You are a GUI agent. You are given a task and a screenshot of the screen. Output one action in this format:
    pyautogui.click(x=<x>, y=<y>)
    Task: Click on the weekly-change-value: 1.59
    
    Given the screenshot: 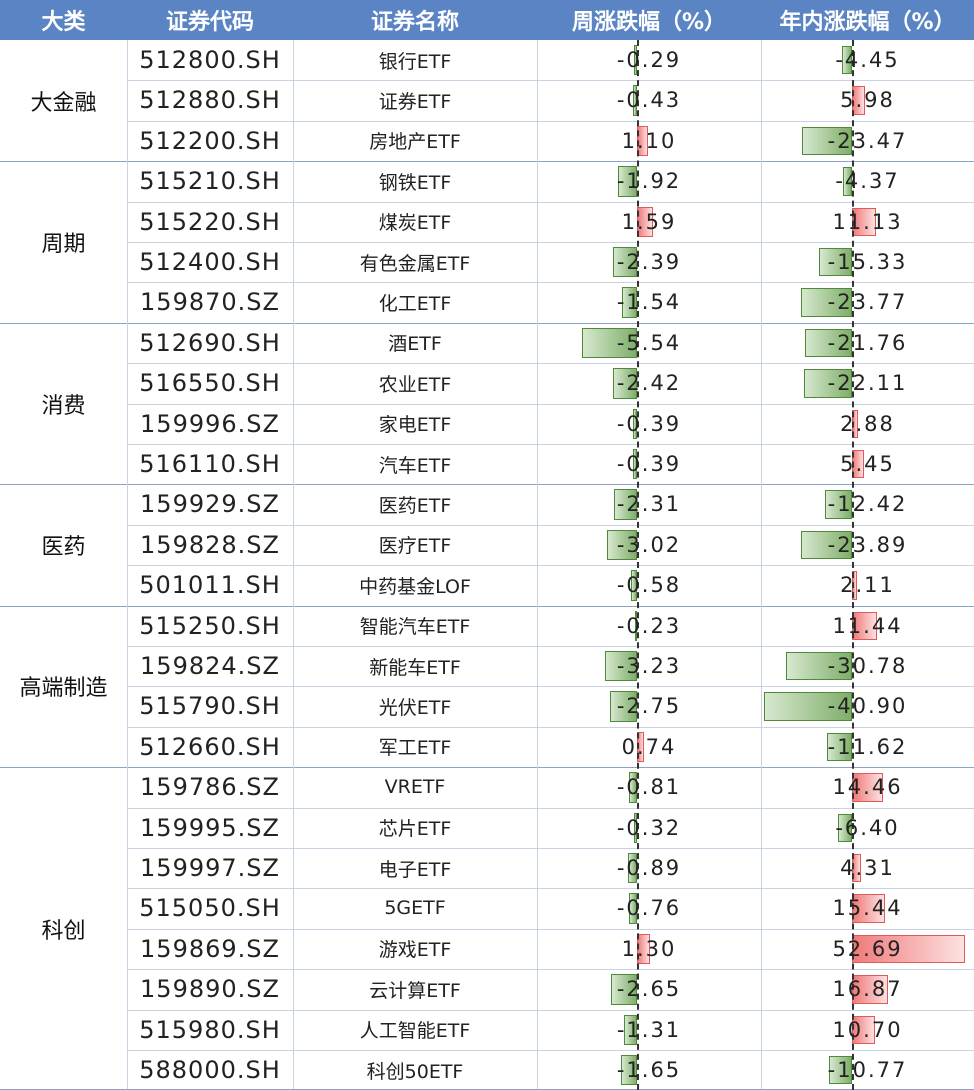 What is the action you would take?
    pyautogui.click(x=649, y=221)
    